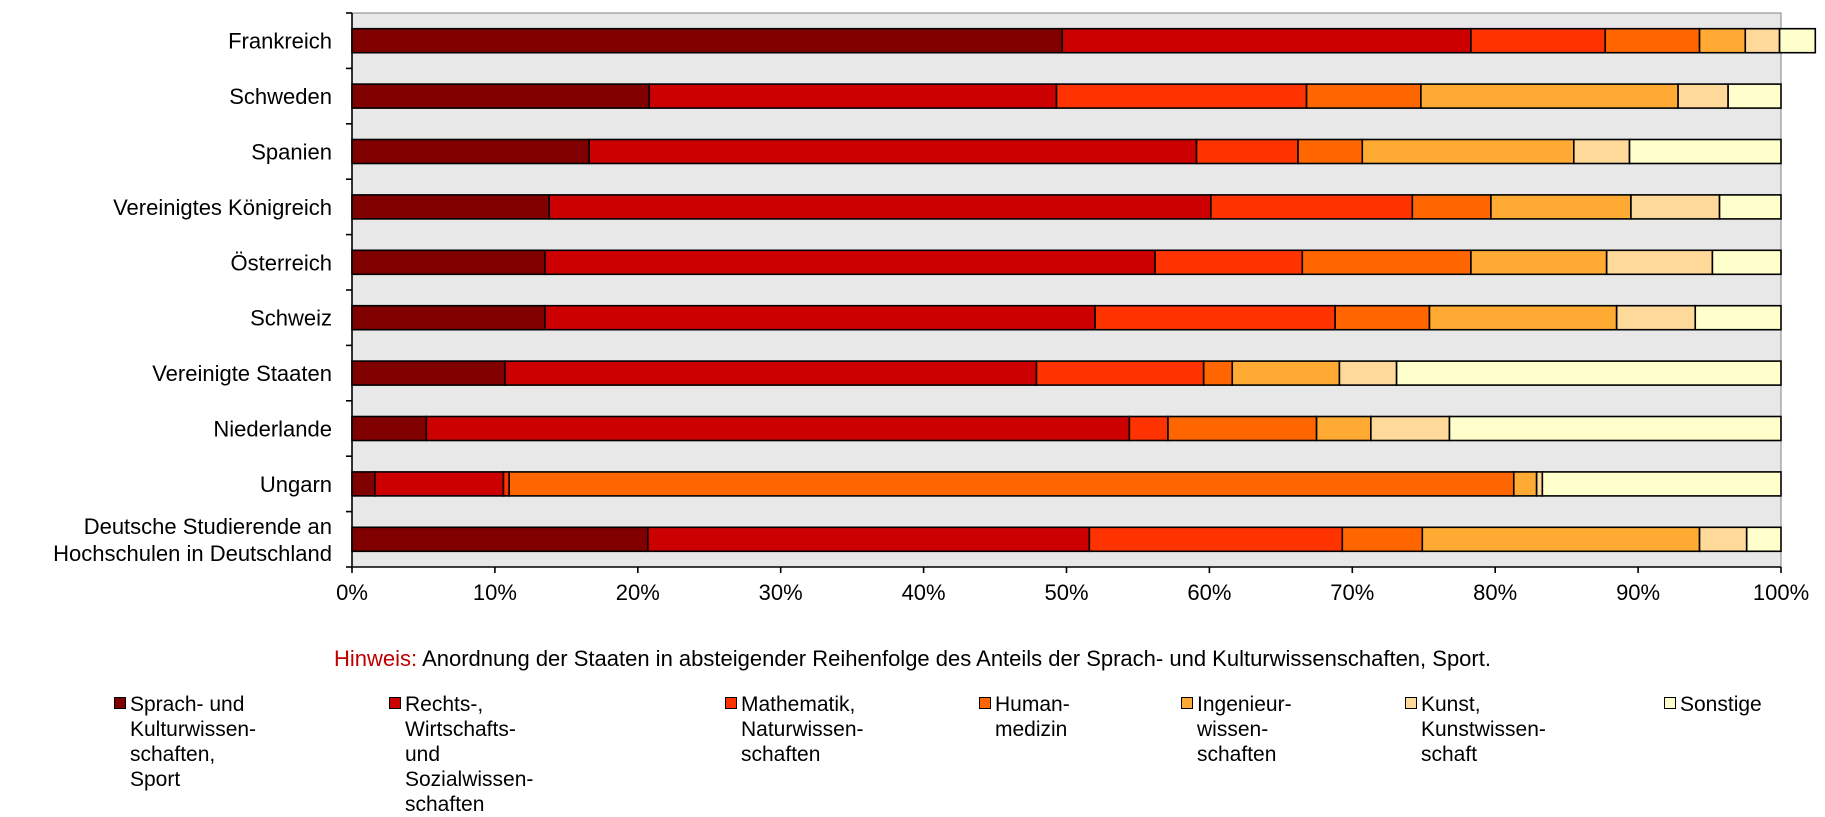  I want to click on x-tick-label-0: 0%, so click(352, 592).